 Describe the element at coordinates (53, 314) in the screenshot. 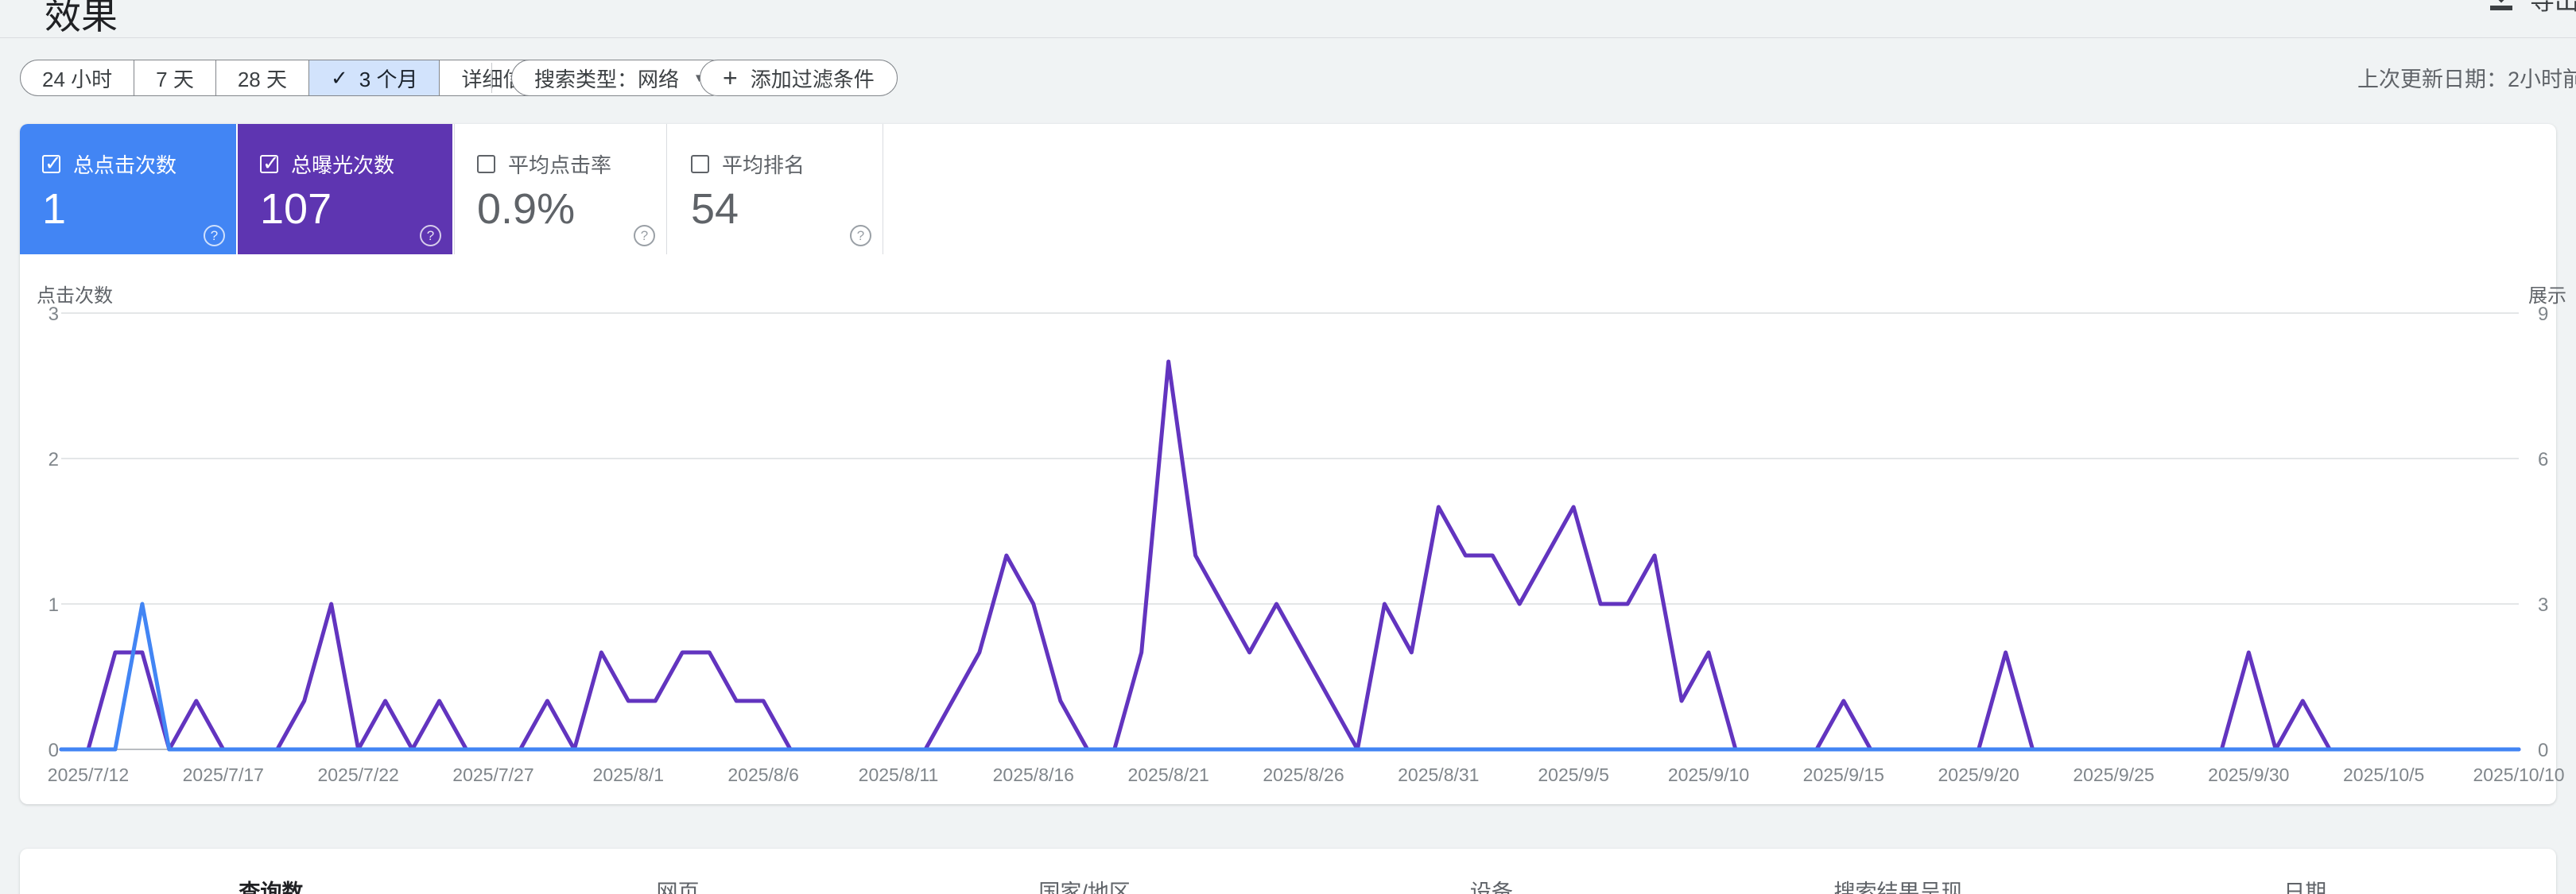

I see `left-axis-tick: 3` at that location.